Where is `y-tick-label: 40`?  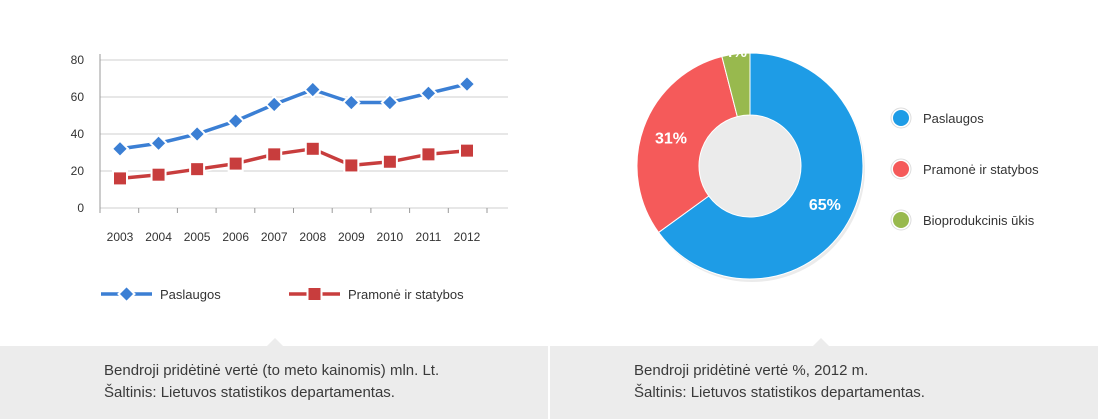 y-tick-label: 40 is located at coordinates (78, 134).